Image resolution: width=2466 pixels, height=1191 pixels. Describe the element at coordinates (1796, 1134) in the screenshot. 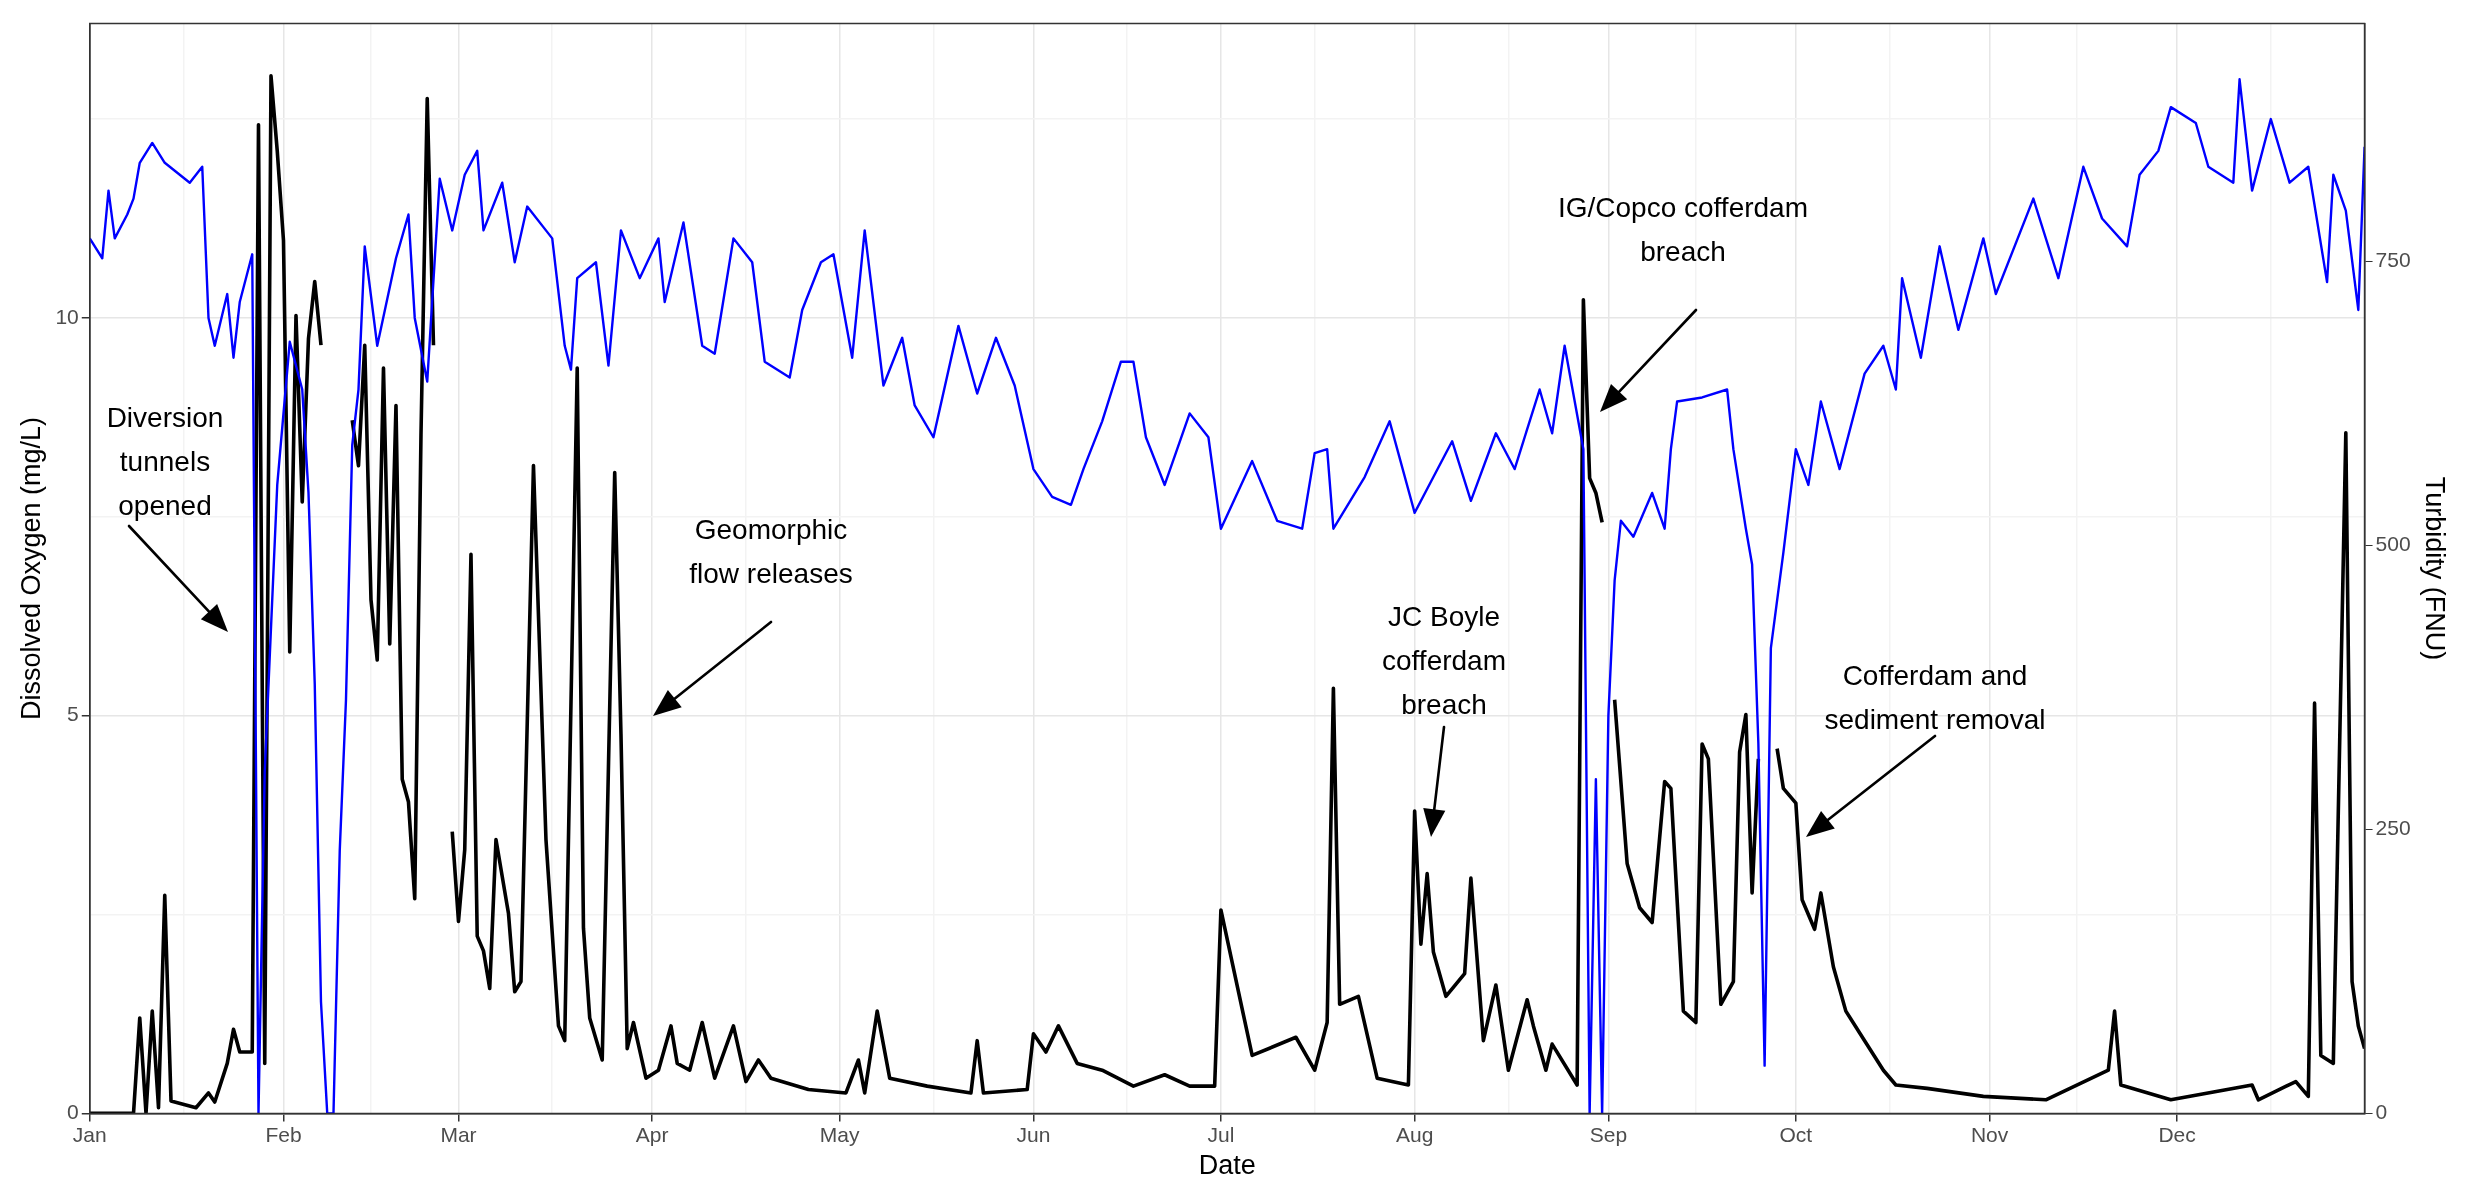

I see `x-tick-label: Oct` at that location.